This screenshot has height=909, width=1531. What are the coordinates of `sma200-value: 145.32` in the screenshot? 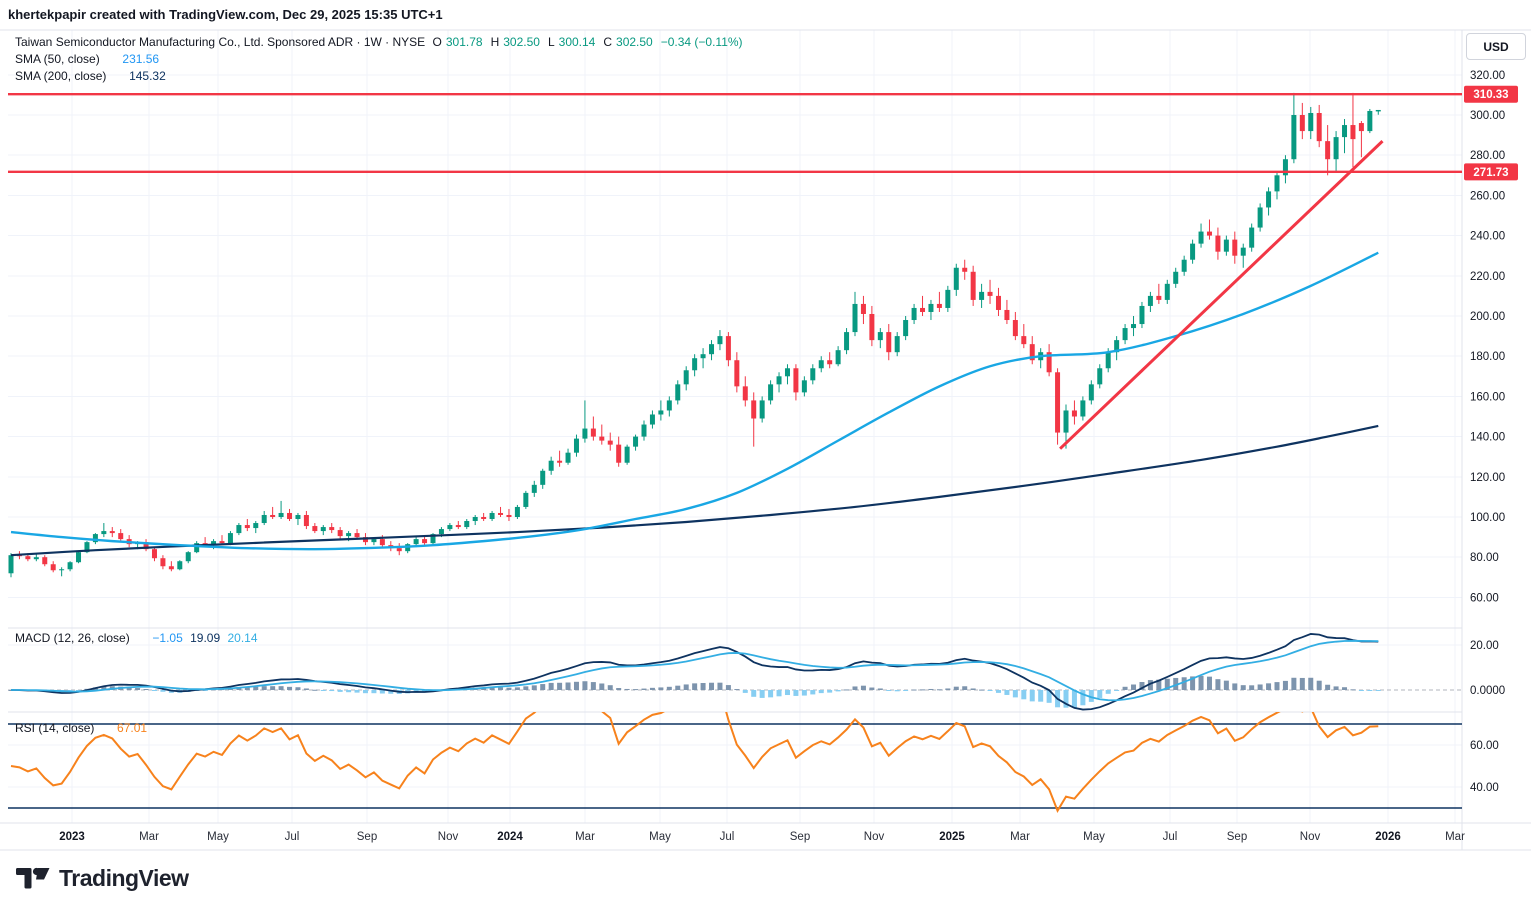 It's located at (147, 76).